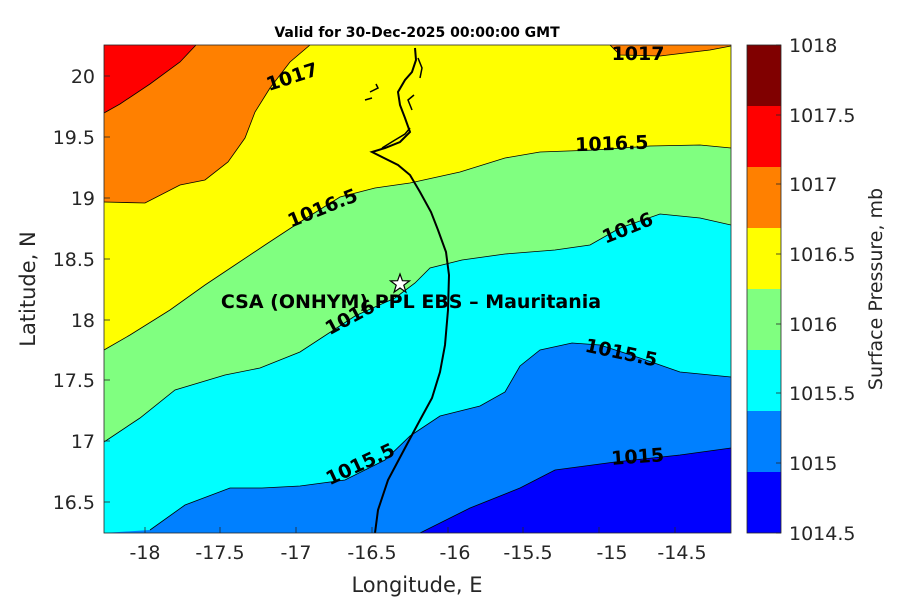 This screenshot has width=900, height=604. I want to click on y-tick-label: 18, so click(83, 321).